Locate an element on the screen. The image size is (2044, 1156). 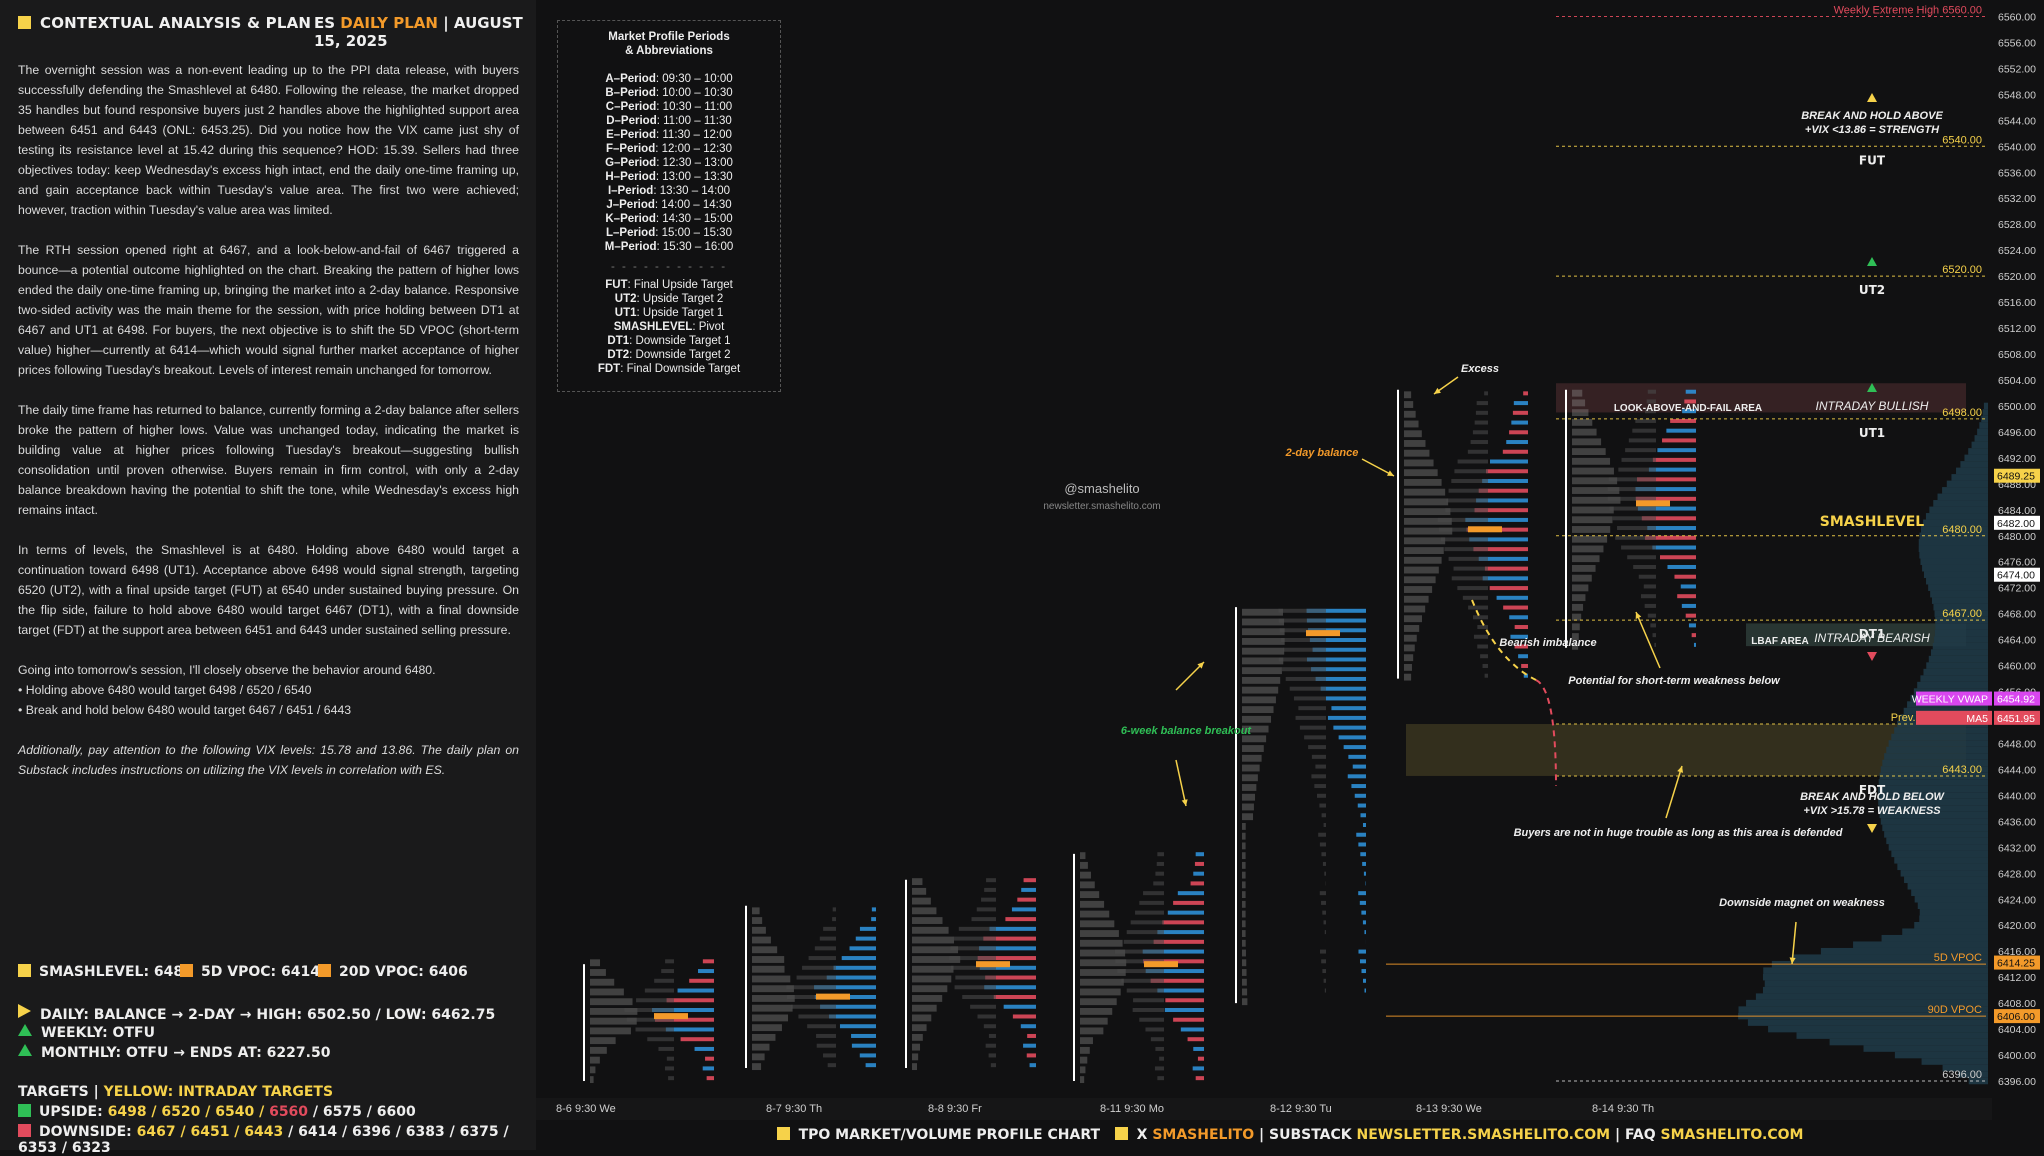
vpoc-bar is located at coordinates (671, 1016).